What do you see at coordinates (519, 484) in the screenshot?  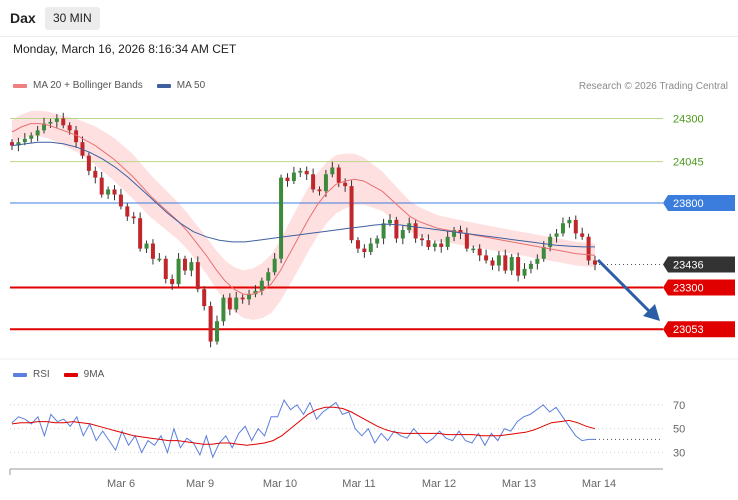 I see `x-tick-label: Mar 13` at bounding box center [519, 484].